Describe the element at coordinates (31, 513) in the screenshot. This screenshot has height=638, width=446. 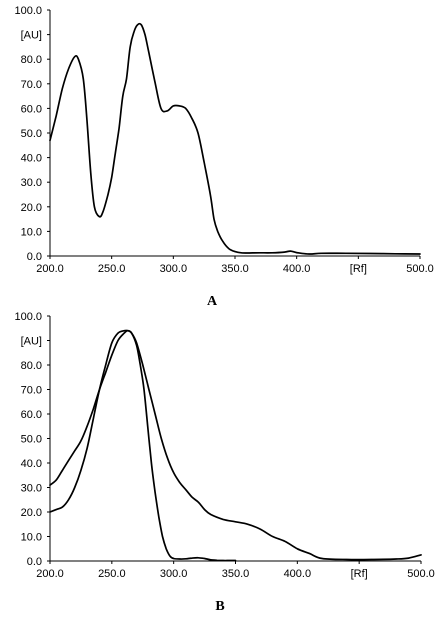
I see `panel-b-y-tick-label: 20.0` at that location.